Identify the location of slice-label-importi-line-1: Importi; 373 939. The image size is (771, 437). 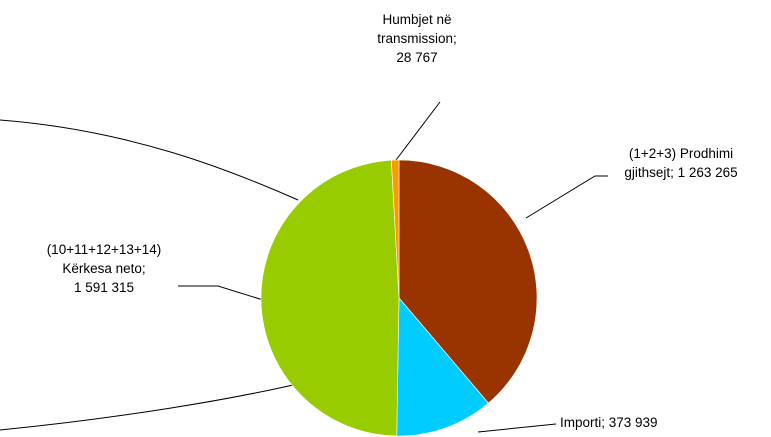
(609, 422).